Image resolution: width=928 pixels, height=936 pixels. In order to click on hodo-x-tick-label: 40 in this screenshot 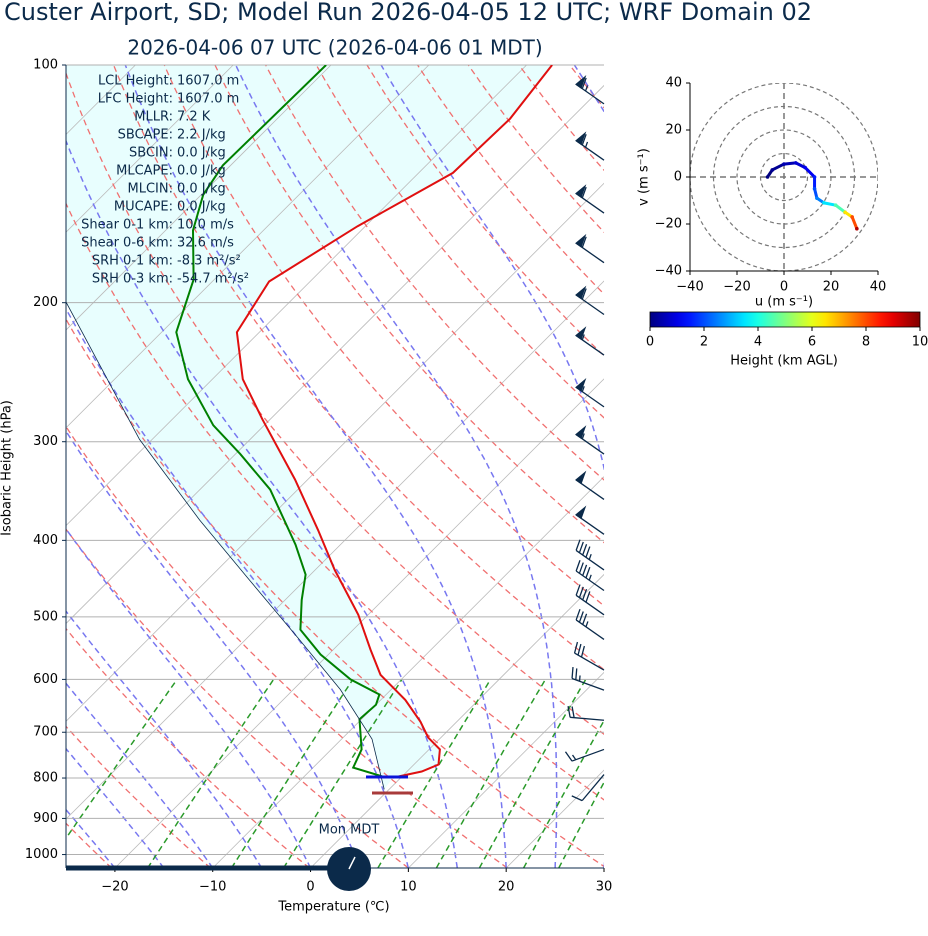, I will do `click(878, 287)`.